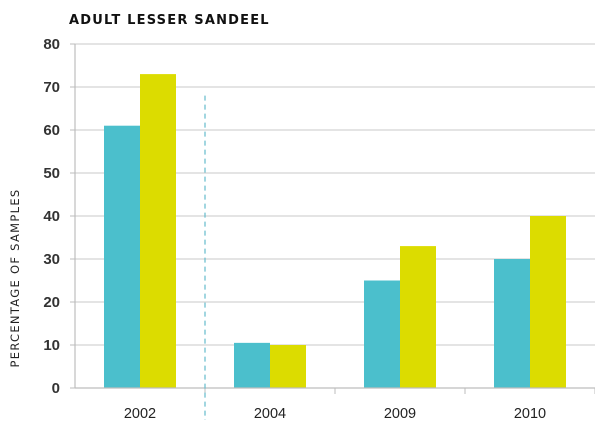 The image size is (595, 427). Describe the element at coordinates (15, 278) in the screenshot. I see `y-axis-label: PERCENTAGE OF SAMPLES` at that location.